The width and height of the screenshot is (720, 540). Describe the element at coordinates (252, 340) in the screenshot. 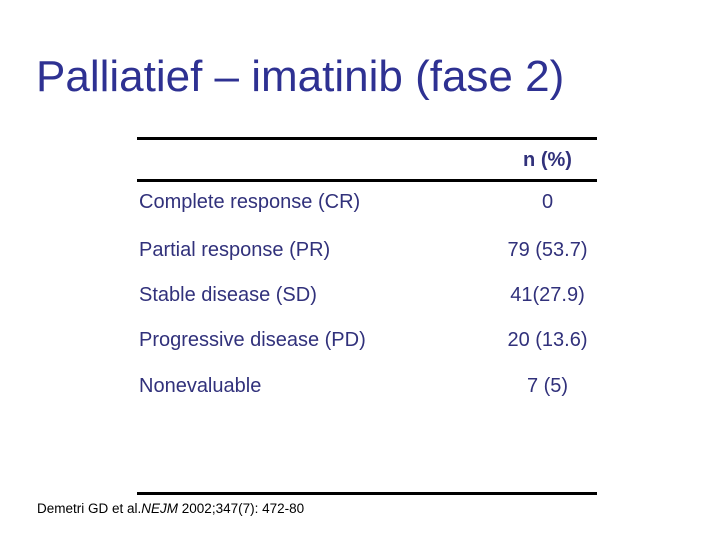

I see `row-label: Progressive disease (PD)` at that location.